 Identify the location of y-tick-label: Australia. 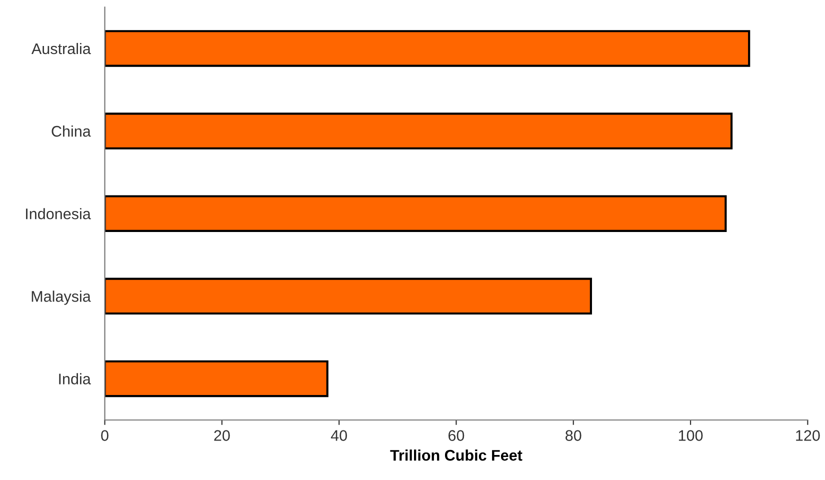
(61, 48).